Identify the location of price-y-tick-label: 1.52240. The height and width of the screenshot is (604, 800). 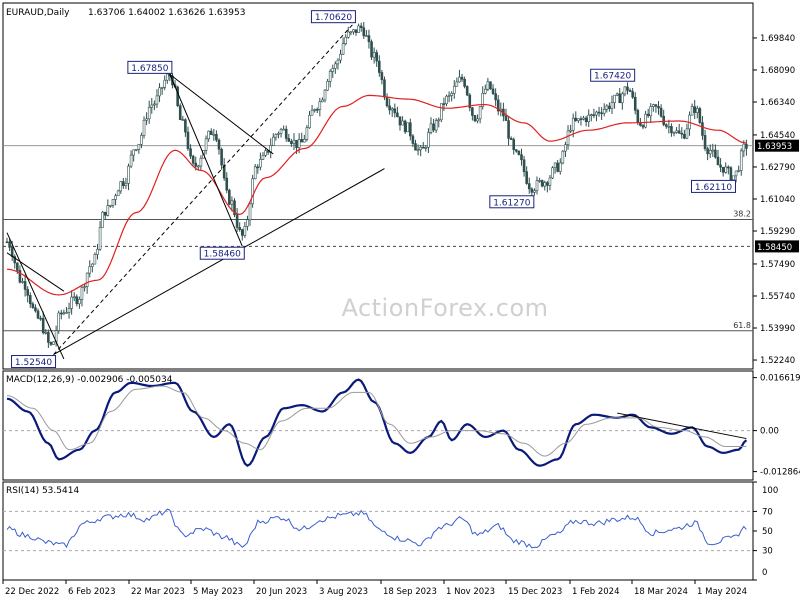
(777, 361).